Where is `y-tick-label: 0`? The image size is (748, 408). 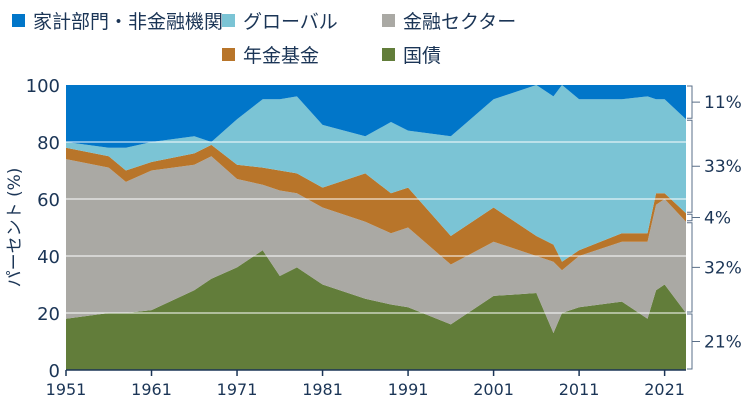 y-tick-label: 0 is located at coordinates (54, 371).